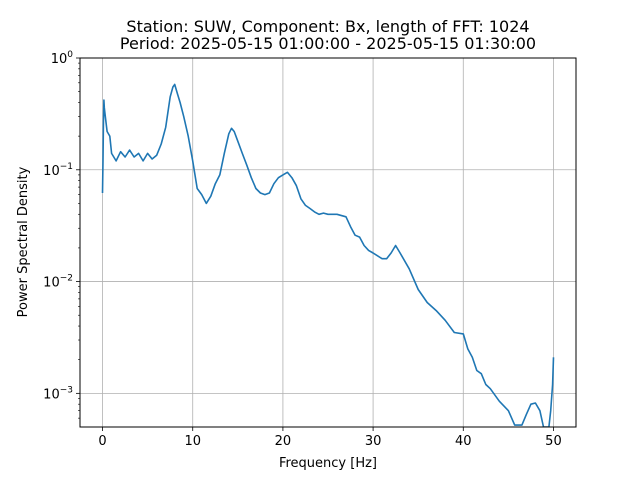 This screenshot has width=640, height=480. I want to click on x-tick-label: 10, so click(192, 441).